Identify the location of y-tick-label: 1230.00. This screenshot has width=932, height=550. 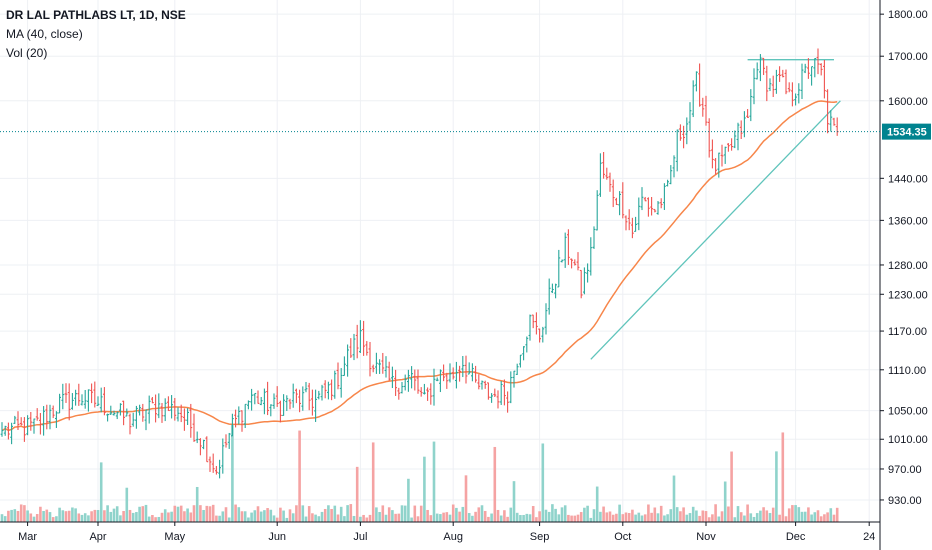
(908, 295).